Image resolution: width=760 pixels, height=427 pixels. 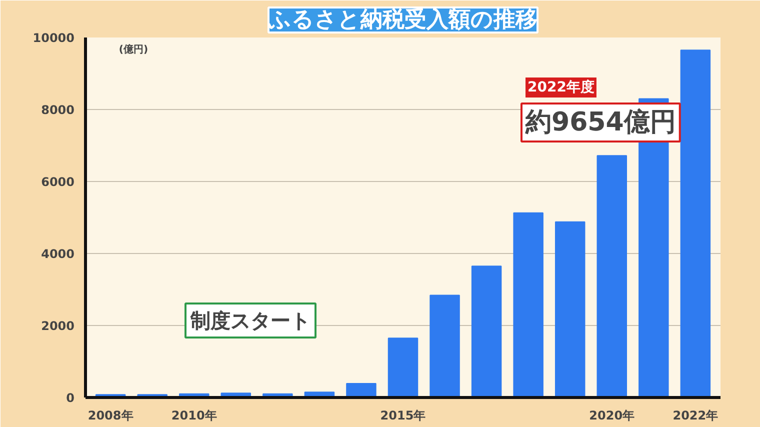 I want to click on x-tick-label: 2020年, so click(x=612, y=415).